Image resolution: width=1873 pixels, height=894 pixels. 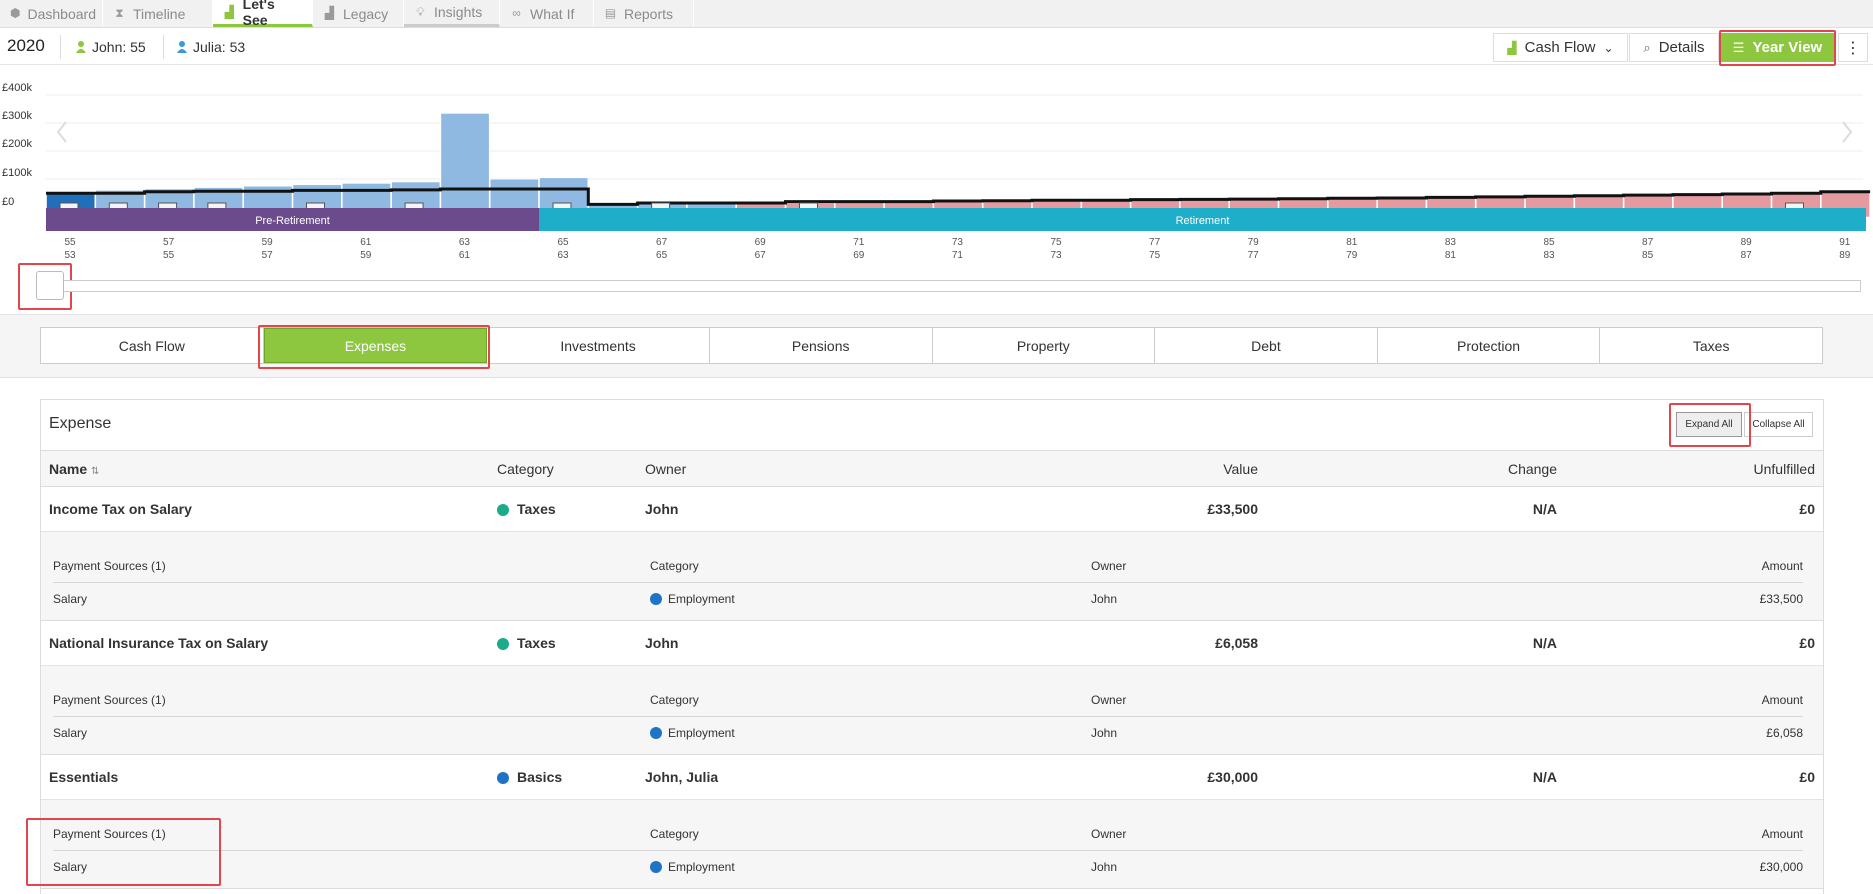 I want to click on age-label-john: 63, so click(x=464, y=242).